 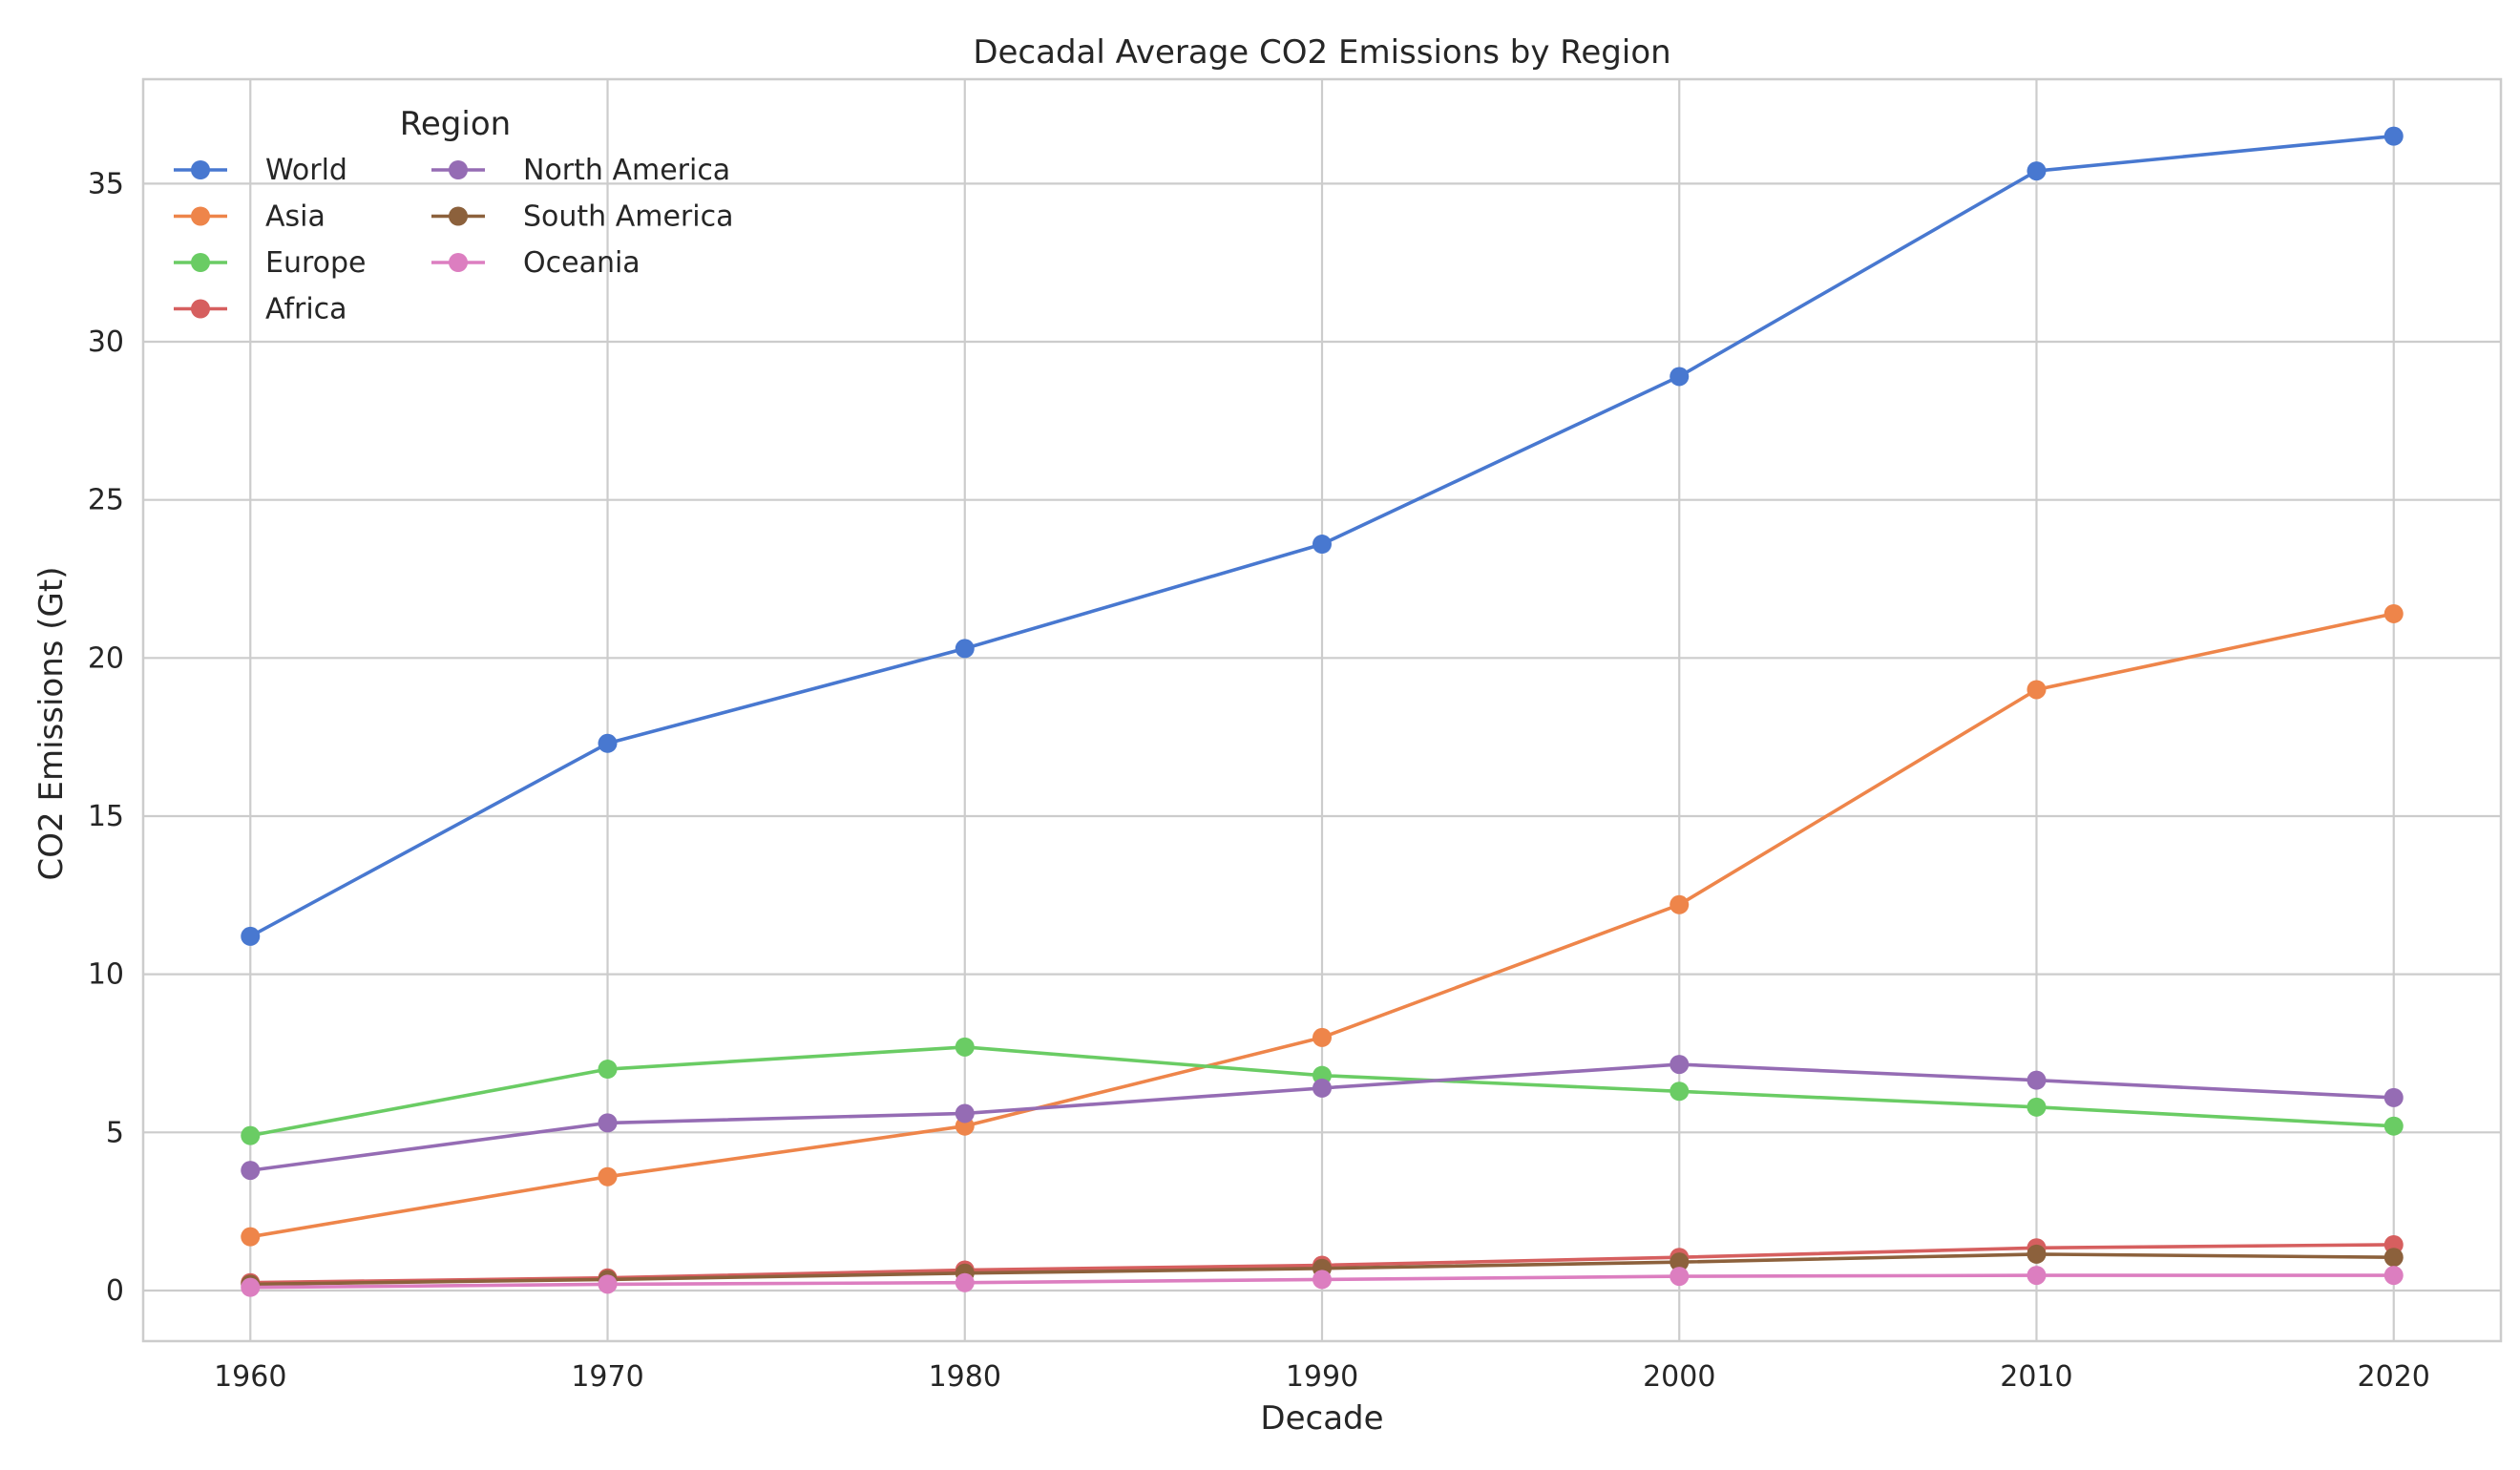 What do you see at coordinates (582, 263) in the screenshot?
I see `legend-label-oceania: Oceania` at bounding box center [582, 263].